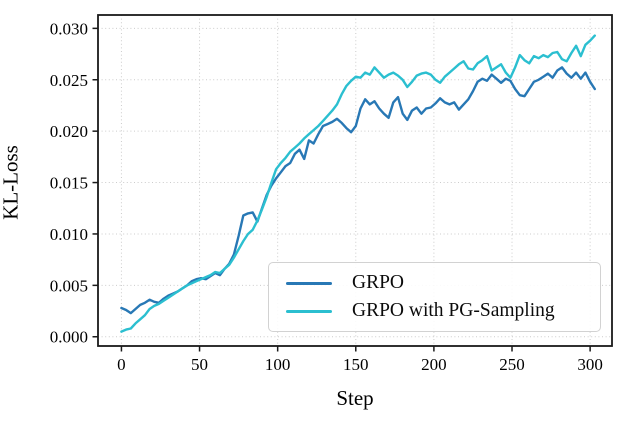 This screenshot has height=421, width=631. What do you see at coordinates (356, 364) in the screenshot?
I see `x-tick-label: 150` at bounding box center [356, 364].